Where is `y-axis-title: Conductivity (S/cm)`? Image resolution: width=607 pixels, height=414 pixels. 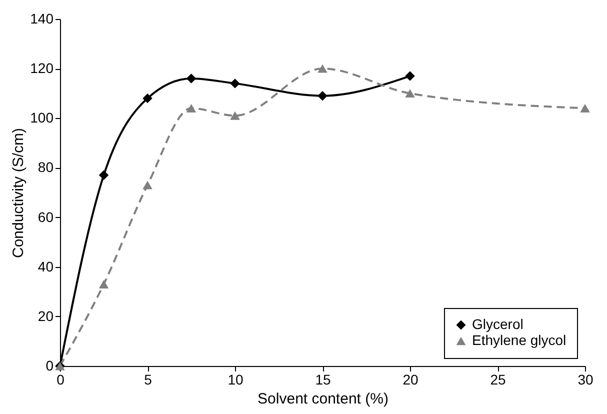
y-axis-title: Conductivity (S/cm) is located at coordinates (19, 193).